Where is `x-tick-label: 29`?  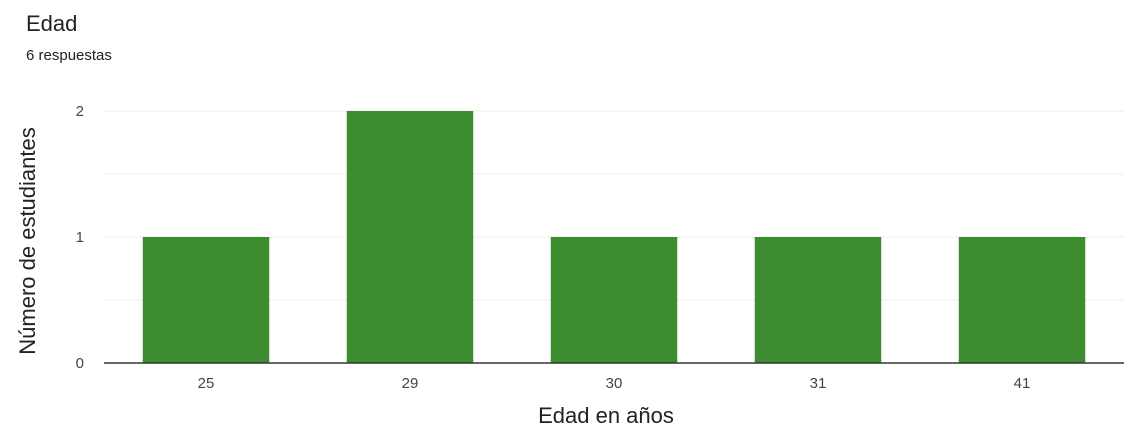 x-tick-label: 29 is located at coordinates (410, 383).